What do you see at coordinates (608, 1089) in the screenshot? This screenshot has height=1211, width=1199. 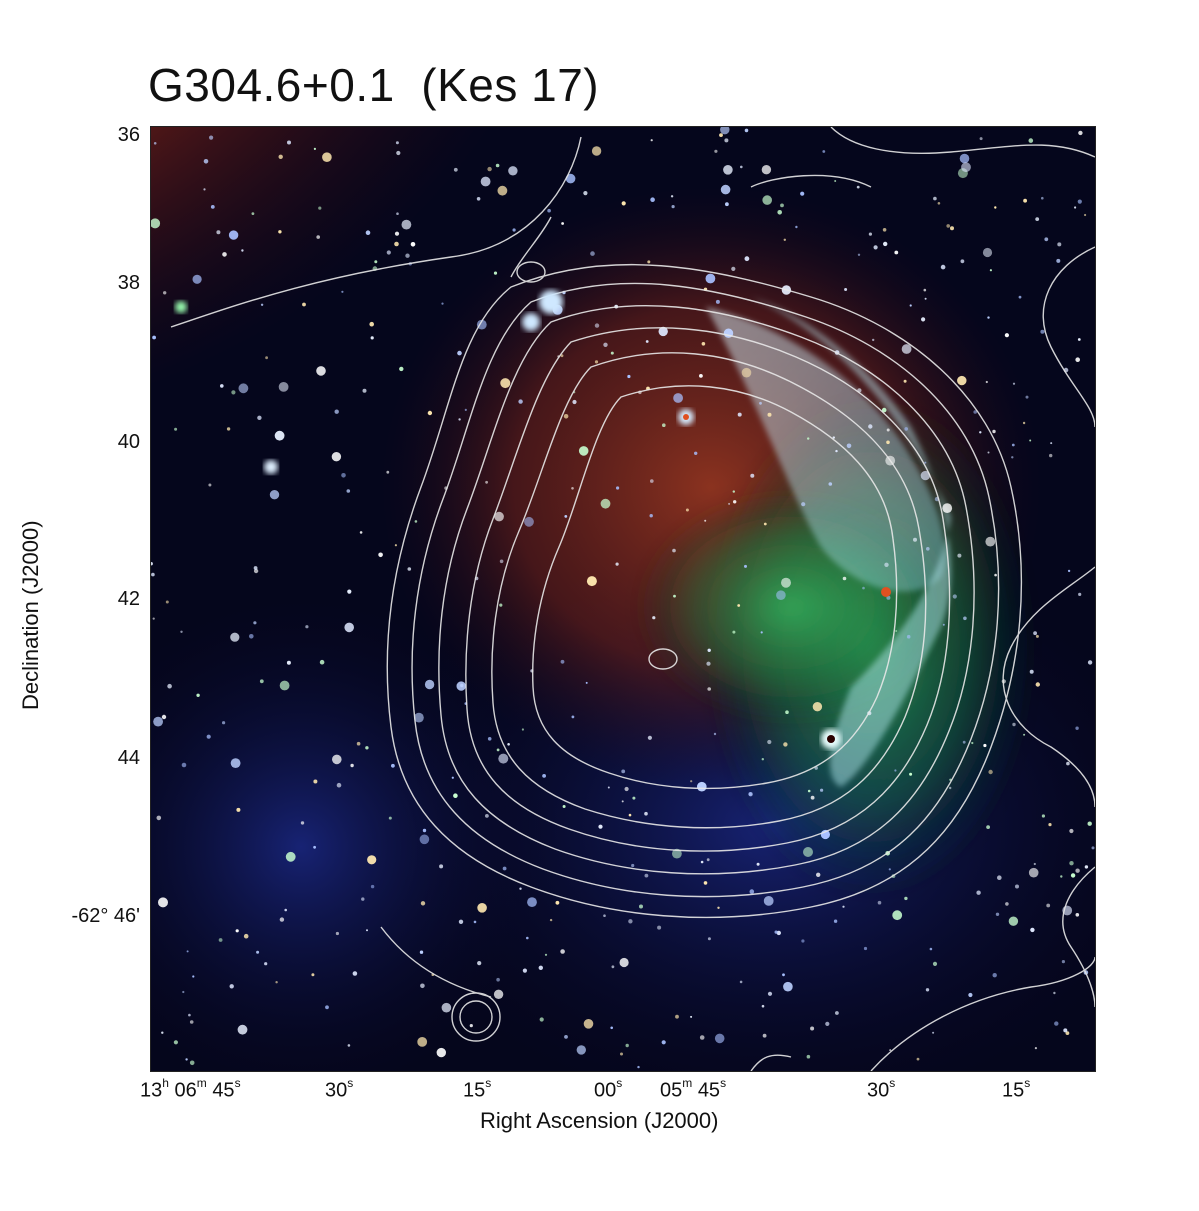 I see `x-tick-label: 00s` at bounding box center [608, 1089].